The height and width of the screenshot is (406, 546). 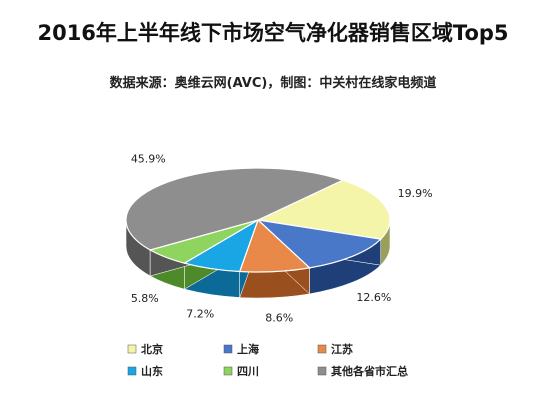 I want to click on chart-subtitle: 数据来源：奥维云网(AVC)，制图：中关村在线家电频道, so click(x=273, y=83).